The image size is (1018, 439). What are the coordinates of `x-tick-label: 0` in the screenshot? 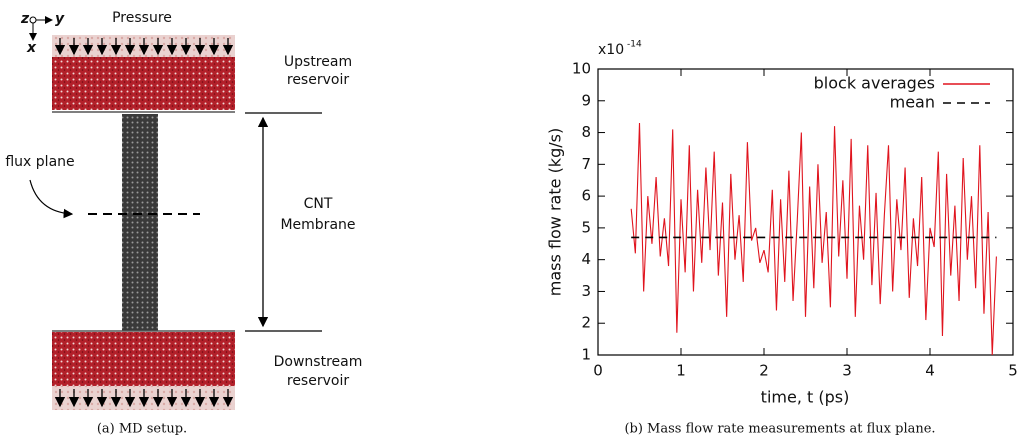 It's located at (598, 371).